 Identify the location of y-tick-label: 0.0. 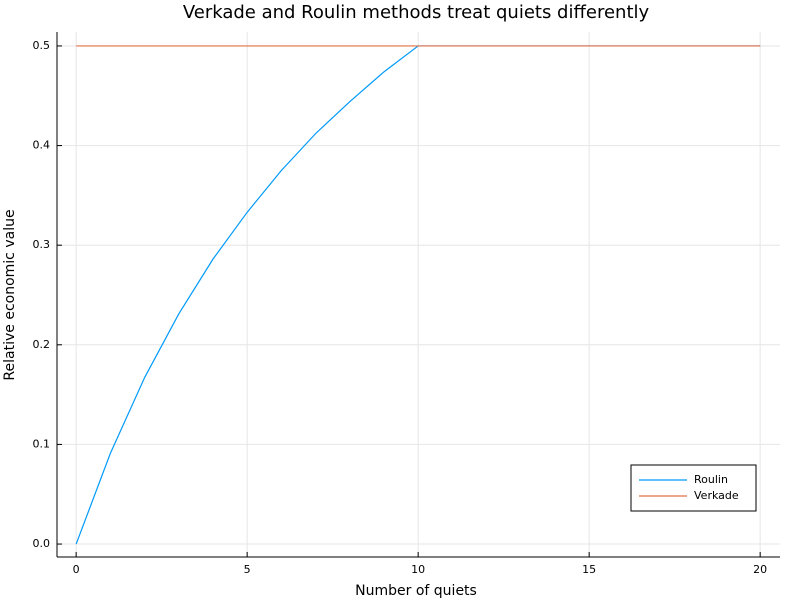
(42, 543).